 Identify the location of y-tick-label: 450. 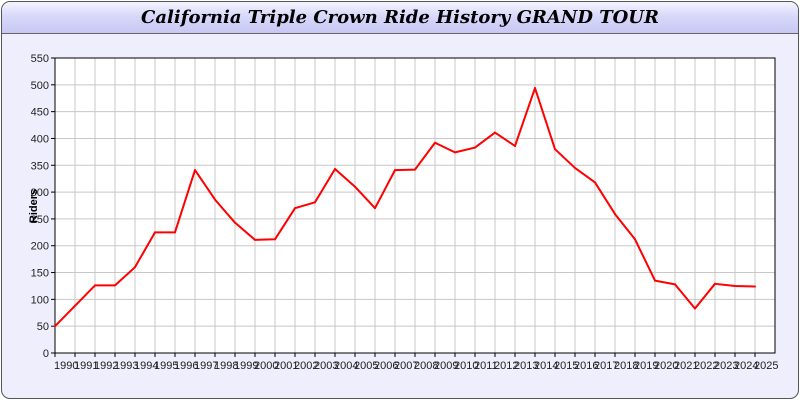
(40, 113).